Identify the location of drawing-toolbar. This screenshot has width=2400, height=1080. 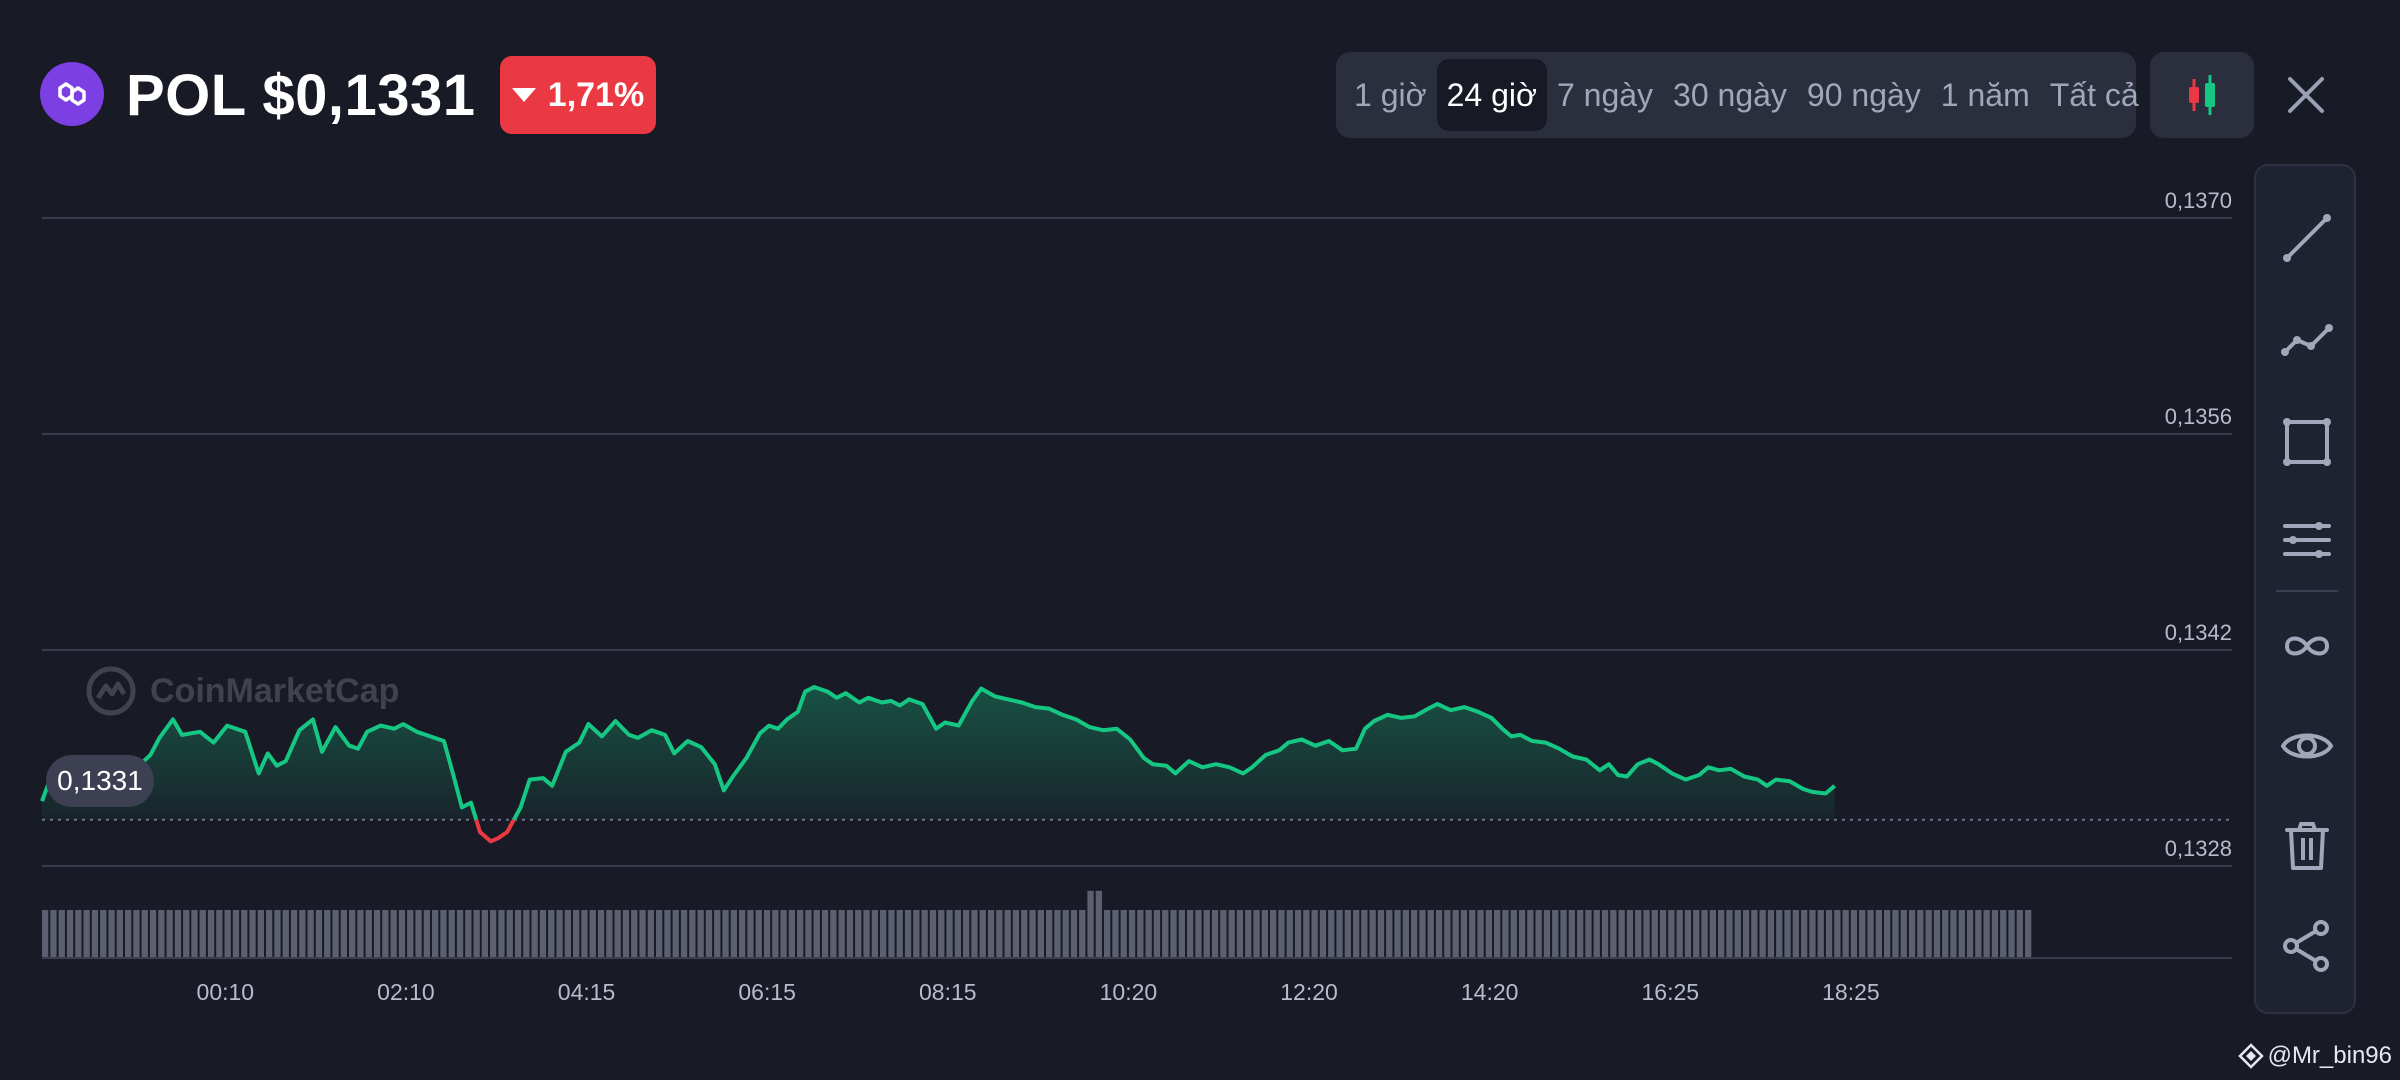
(2305, 589).